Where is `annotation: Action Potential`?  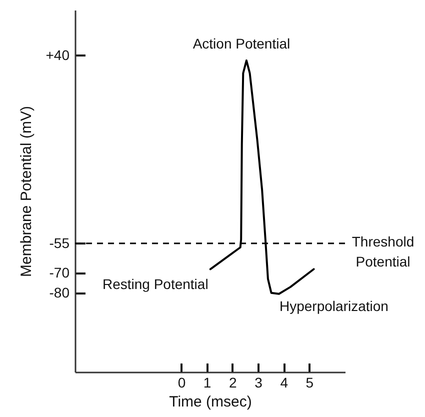
annotation: Action Potential is located at coordinates (241, 43).